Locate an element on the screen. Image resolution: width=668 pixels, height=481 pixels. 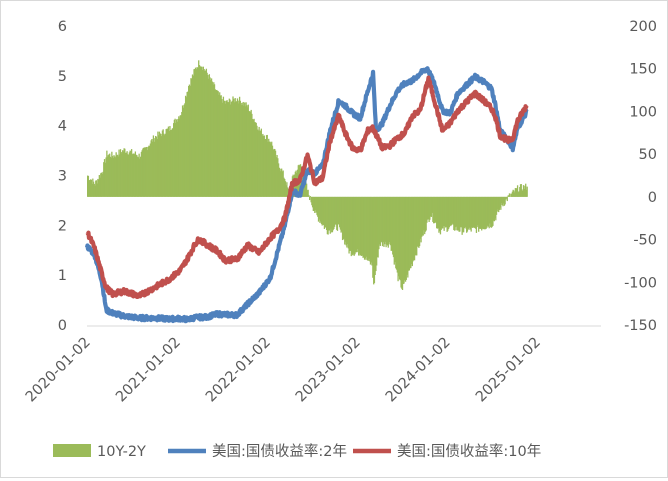
x-tick-label: 2024-01-02 is located at coordinates (418, 370).